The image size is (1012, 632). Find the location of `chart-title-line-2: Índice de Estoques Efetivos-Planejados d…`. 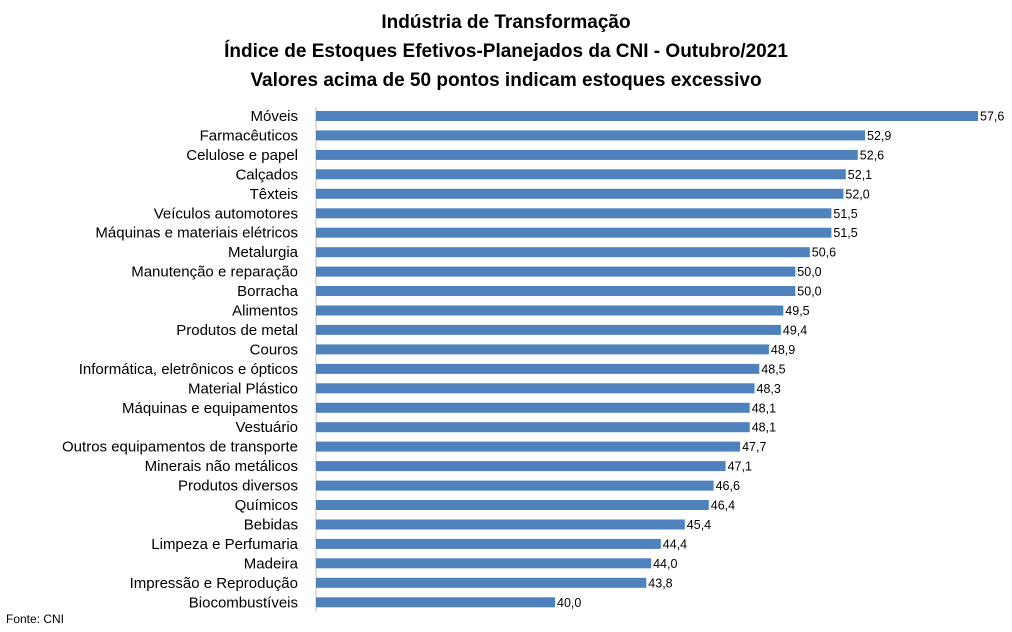

chart-title-line-2: Índice de Estoques Efetivos-Planejados d… is located at coordinates (506, 51).